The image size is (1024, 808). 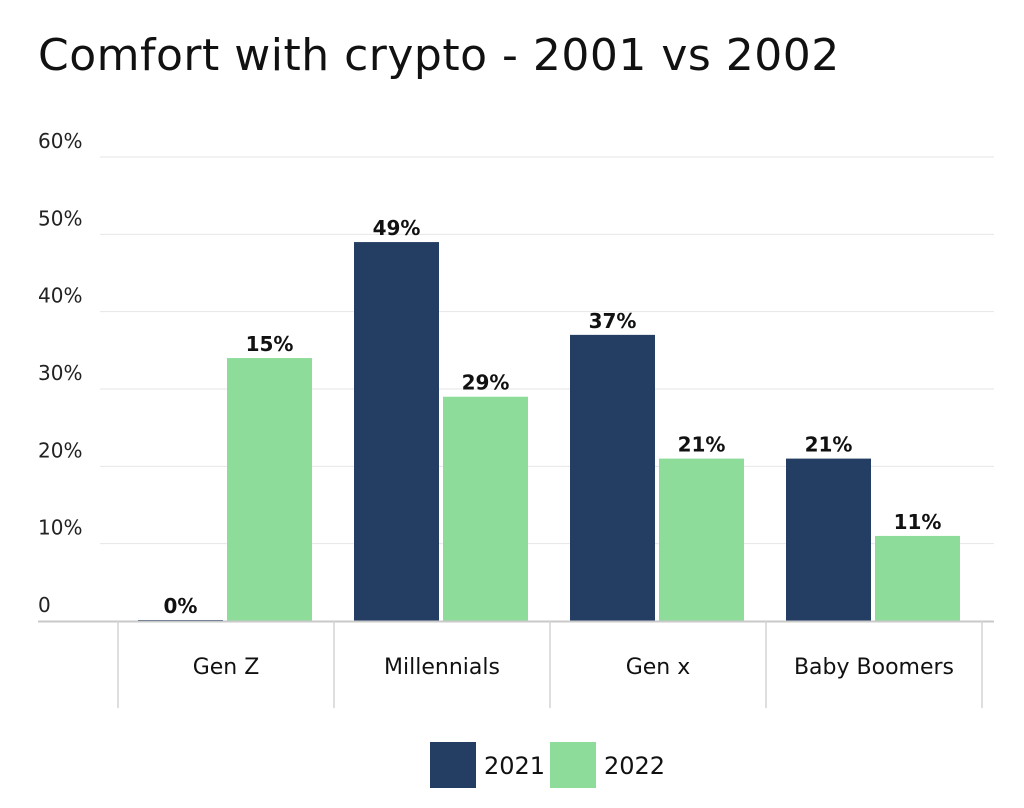 What do you see at coordinates (634, 766) in the screenshot?
I see `legend-label: 2022` at bounding box center [634, 766].